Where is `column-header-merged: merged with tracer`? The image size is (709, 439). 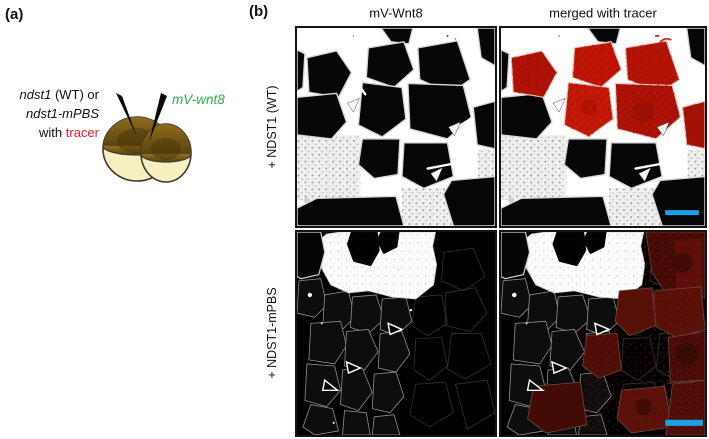
column-header-merged: merged with tracer is located at coordinates (603, 13).